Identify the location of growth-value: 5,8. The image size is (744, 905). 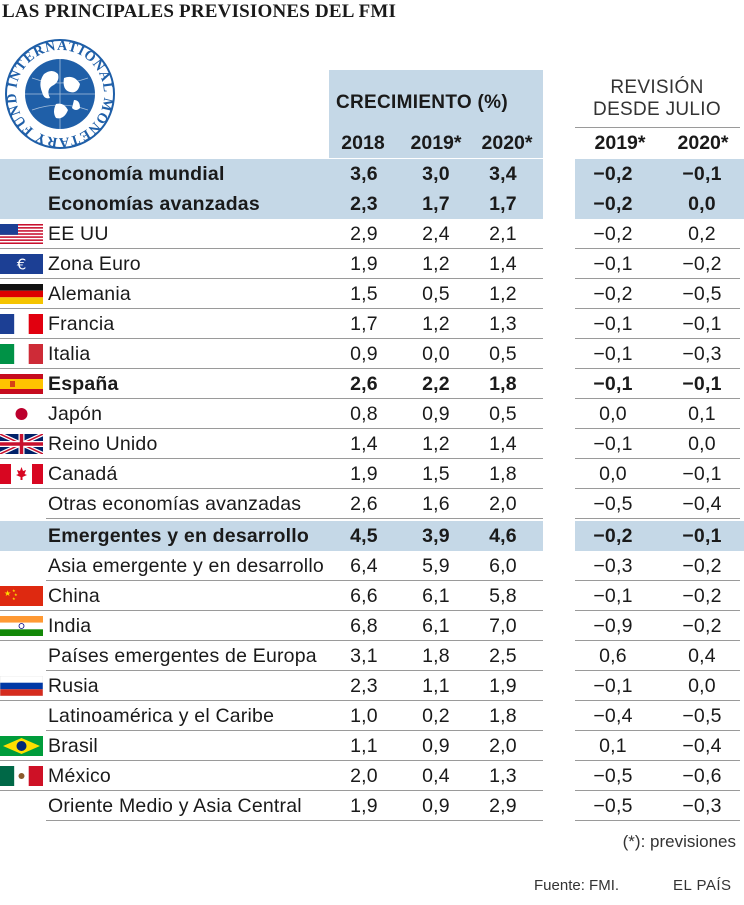
(503, 596).